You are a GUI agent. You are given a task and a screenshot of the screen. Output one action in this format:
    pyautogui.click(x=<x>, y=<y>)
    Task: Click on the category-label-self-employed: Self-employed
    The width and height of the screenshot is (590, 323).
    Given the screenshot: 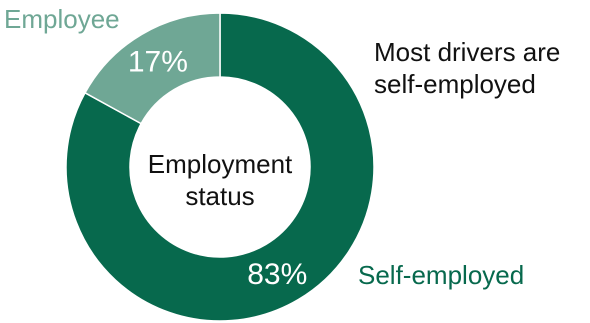 What is the action you would take?
    pyautogui.click(x=441, y=275)
    